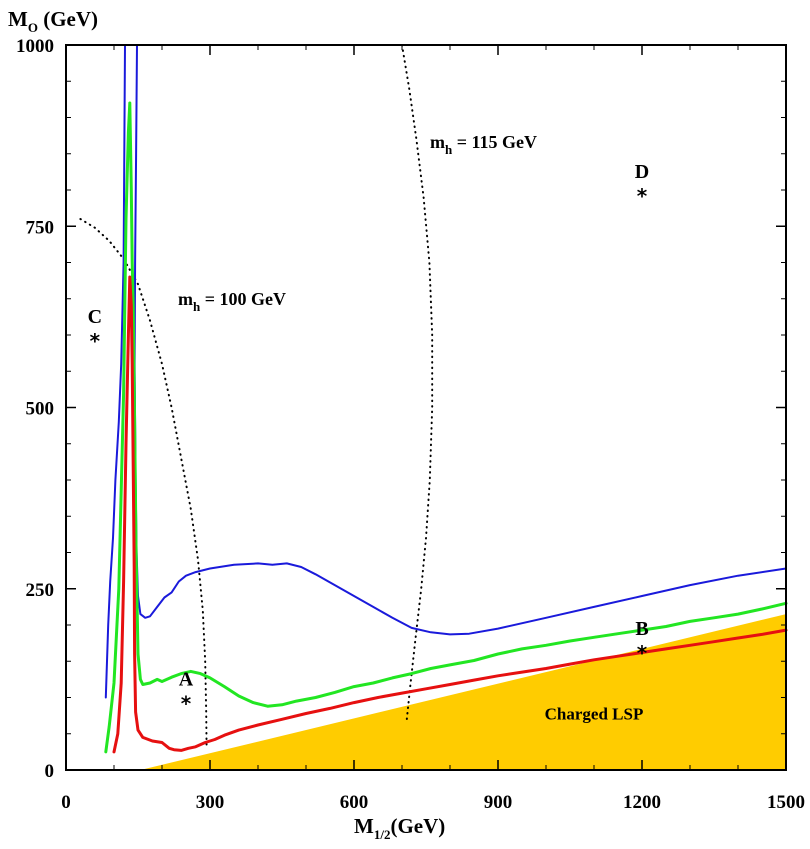 This screenshot has width=810, height=849. I want to click on point-C-marker: *, so click(95, 341).